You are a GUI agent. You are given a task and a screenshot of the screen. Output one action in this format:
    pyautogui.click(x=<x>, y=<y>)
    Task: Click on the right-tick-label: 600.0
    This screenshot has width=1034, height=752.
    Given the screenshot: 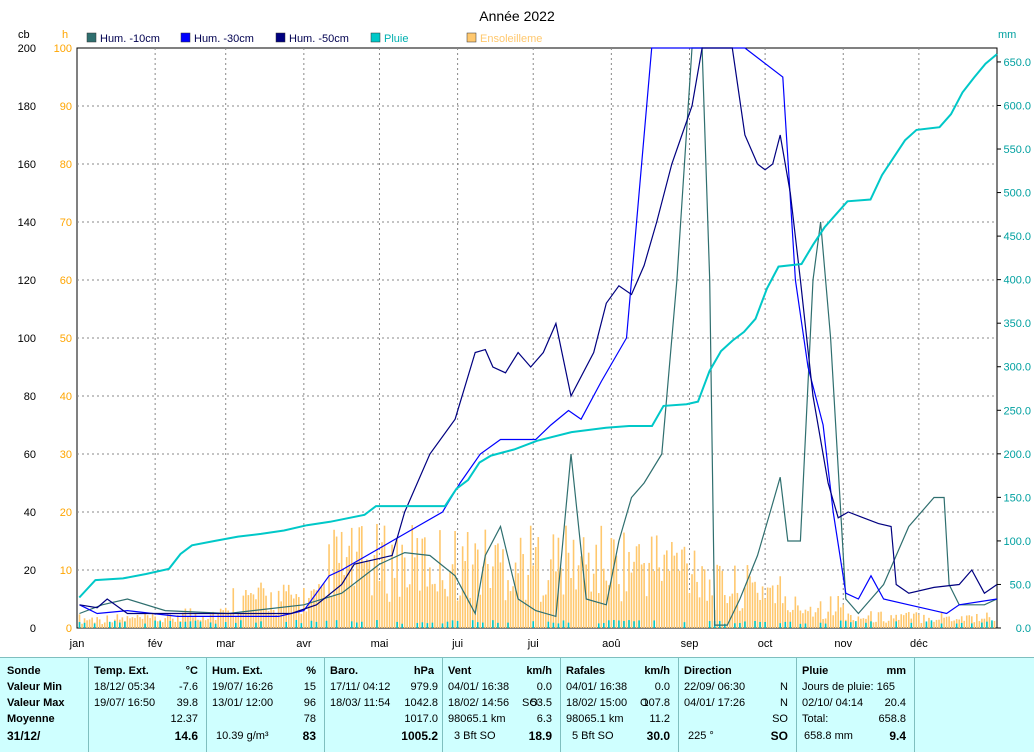 What is the action you would take?
    pyautogui.click(x=1017, y=106)
    